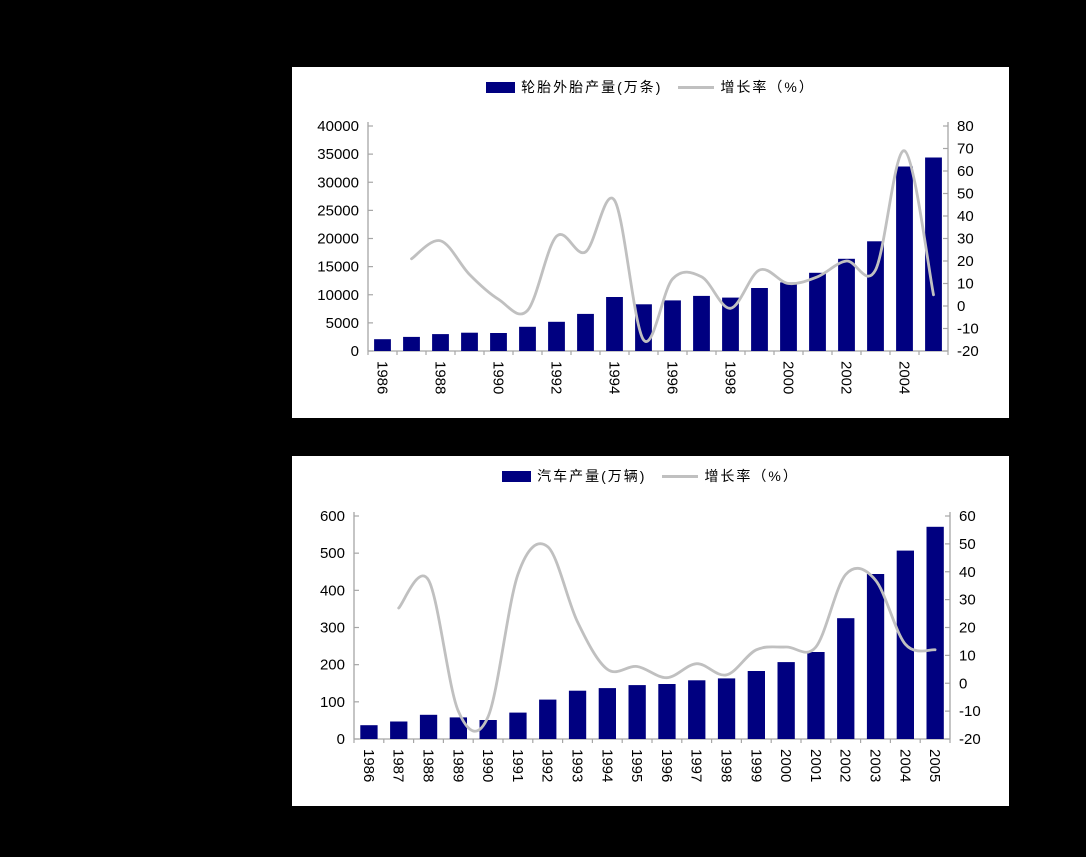 This screenshot has width=1086, height=857. What do you see at coordinates (498, 342) in the screenshot?
I see `bar-1990` at bounding box center [498, 342].